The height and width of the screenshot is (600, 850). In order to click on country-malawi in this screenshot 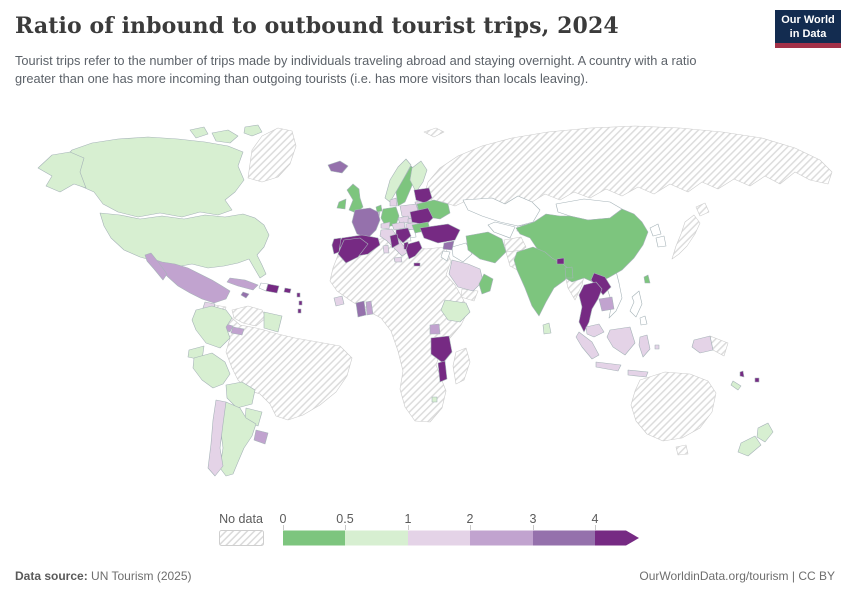, I will do `click(442, 371)`.